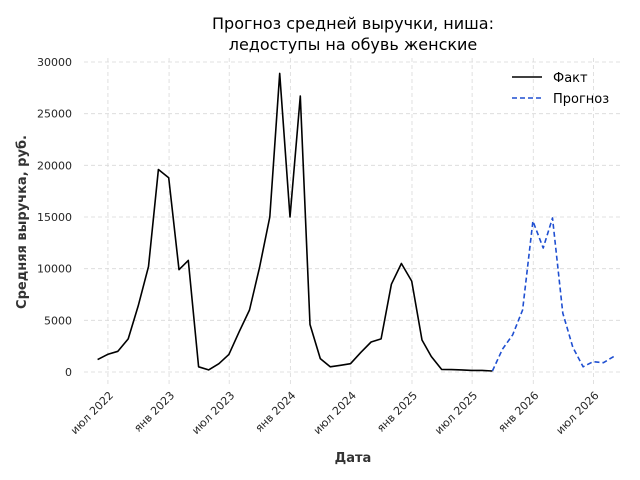 This screenshot has height=480, width=640. Describe the element at coordinates (68, 372) in the screenshot. I see `y-tick-label: 0` at that location.